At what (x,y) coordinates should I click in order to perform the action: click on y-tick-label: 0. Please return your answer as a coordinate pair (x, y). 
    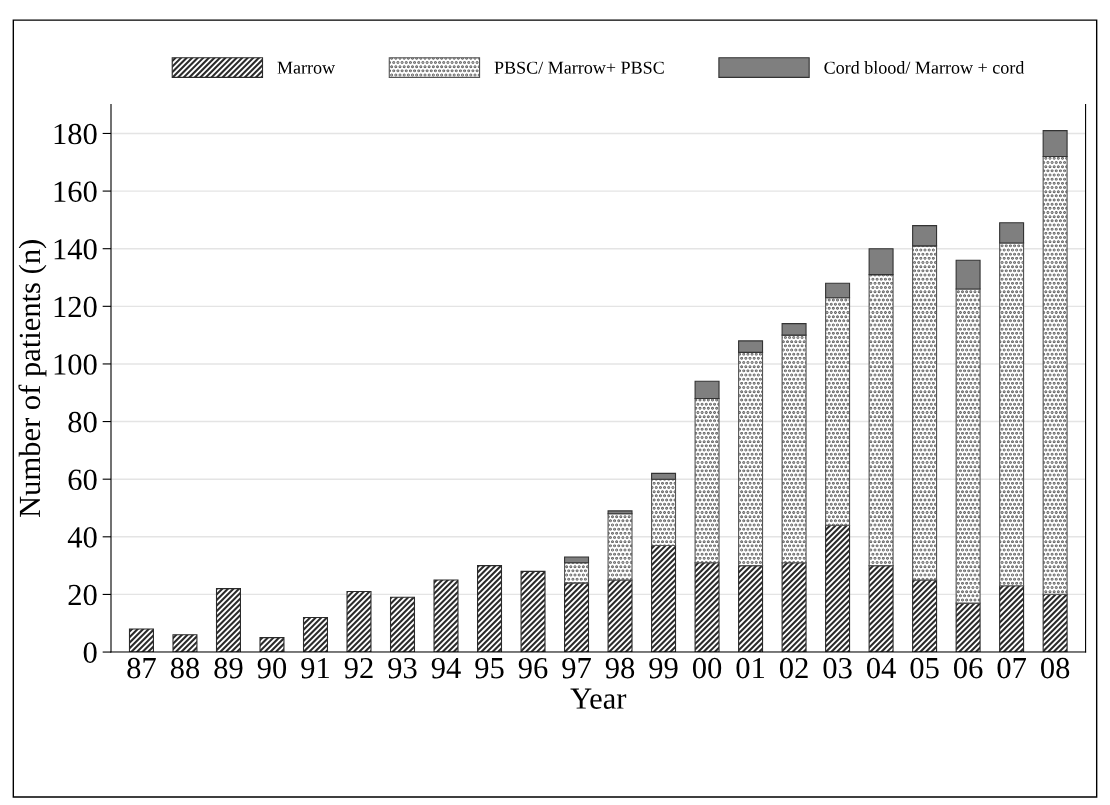
    Looking at the image, I should click on (90, 652).